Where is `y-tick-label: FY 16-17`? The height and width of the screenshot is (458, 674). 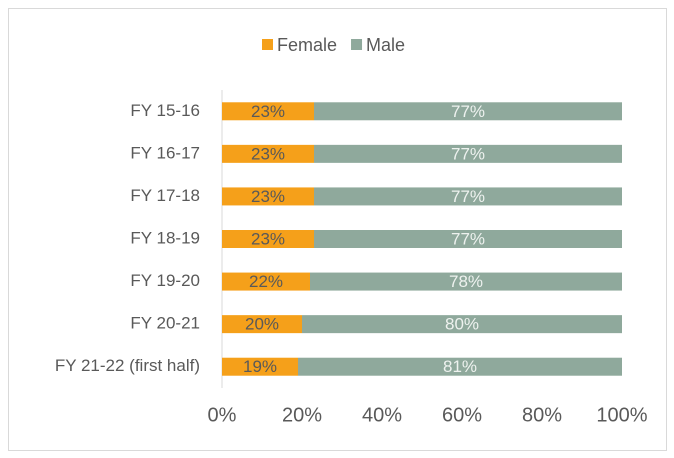 y-tick-label: FY 16-17 is located at coordinates (165, 152).